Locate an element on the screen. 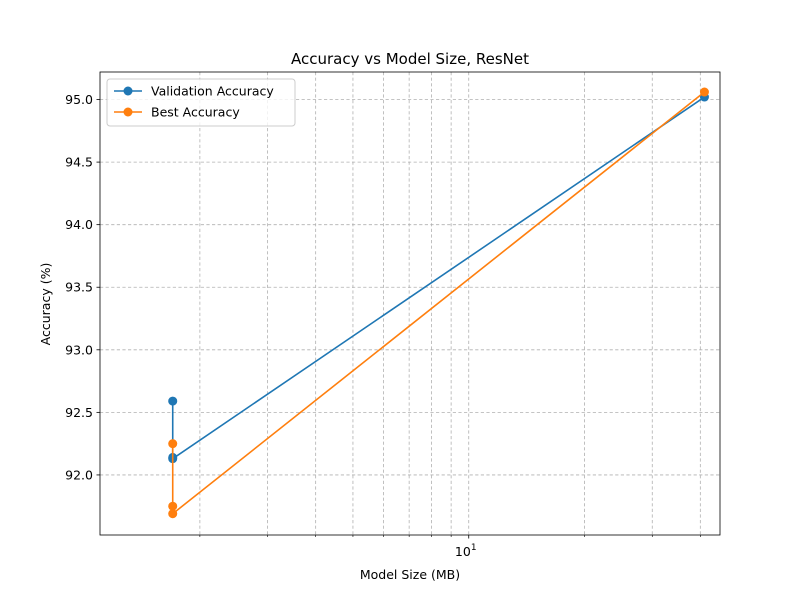 The width and height of the screenshot is (800, 604). y-tick-label: 95.0 is located at coordinates (79, 99).